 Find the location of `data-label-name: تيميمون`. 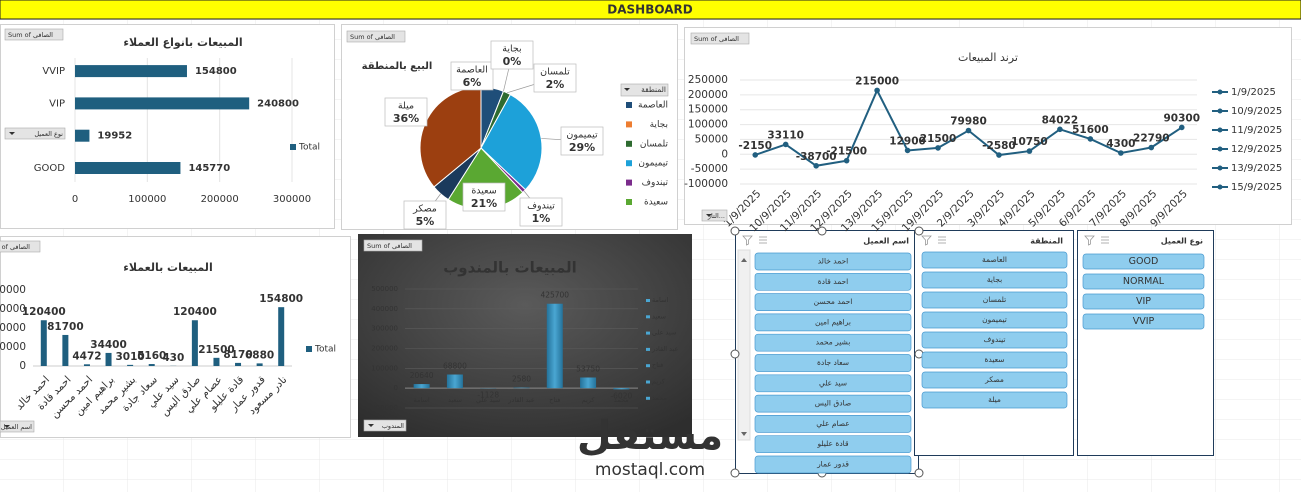

data-label-name: تيميمون is located at coordinates (582, 135).